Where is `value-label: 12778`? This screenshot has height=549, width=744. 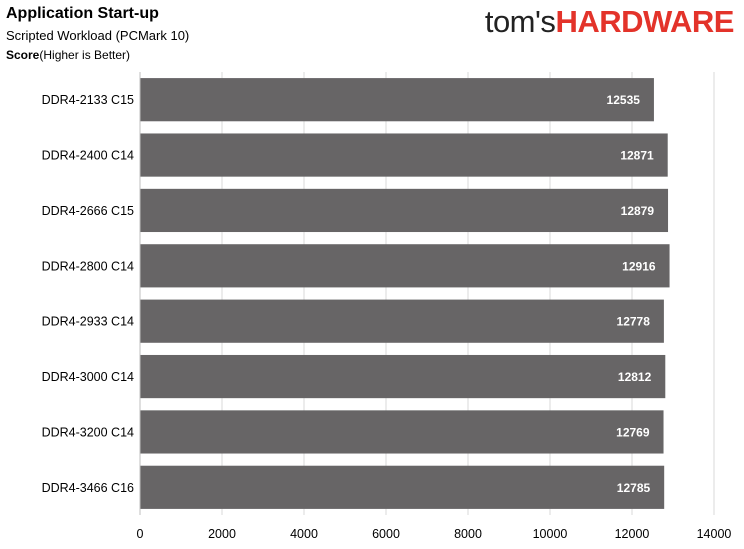 value-label: 12778 is located at coordinates (634, 322).